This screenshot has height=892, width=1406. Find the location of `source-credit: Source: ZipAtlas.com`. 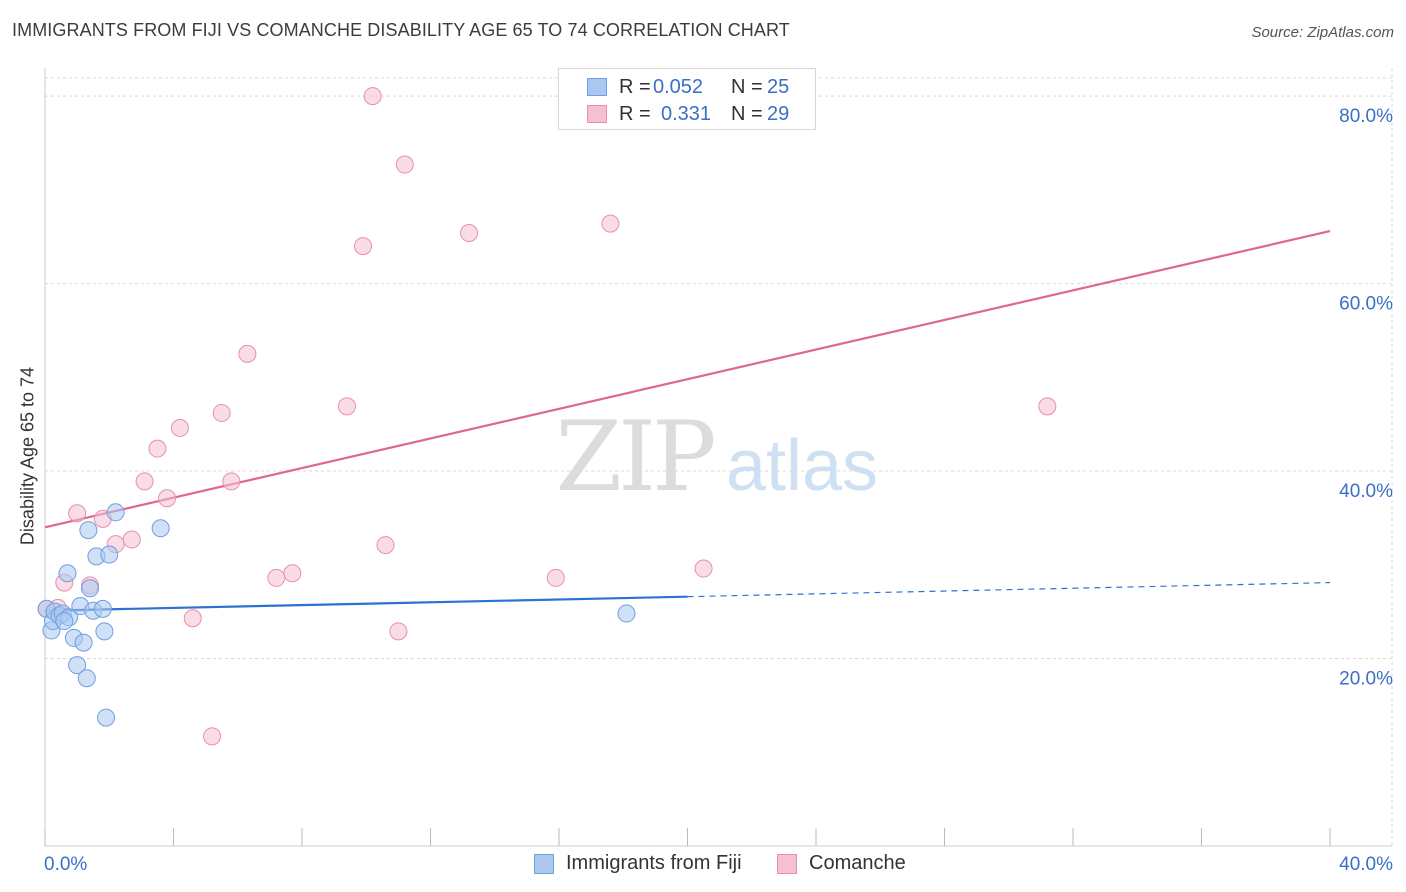

source-credit: Source: ZipAtlas.com is located at coordinates (1322, 32).